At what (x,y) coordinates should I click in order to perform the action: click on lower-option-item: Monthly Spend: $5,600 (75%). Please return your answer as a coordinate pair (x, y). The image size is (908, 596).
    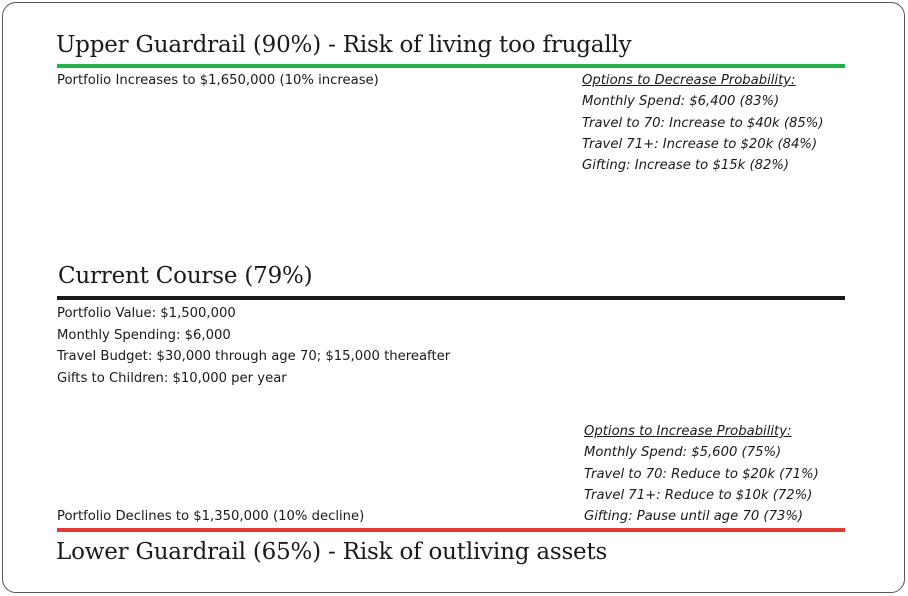
    Looking at the image, I should click on (683, 453).